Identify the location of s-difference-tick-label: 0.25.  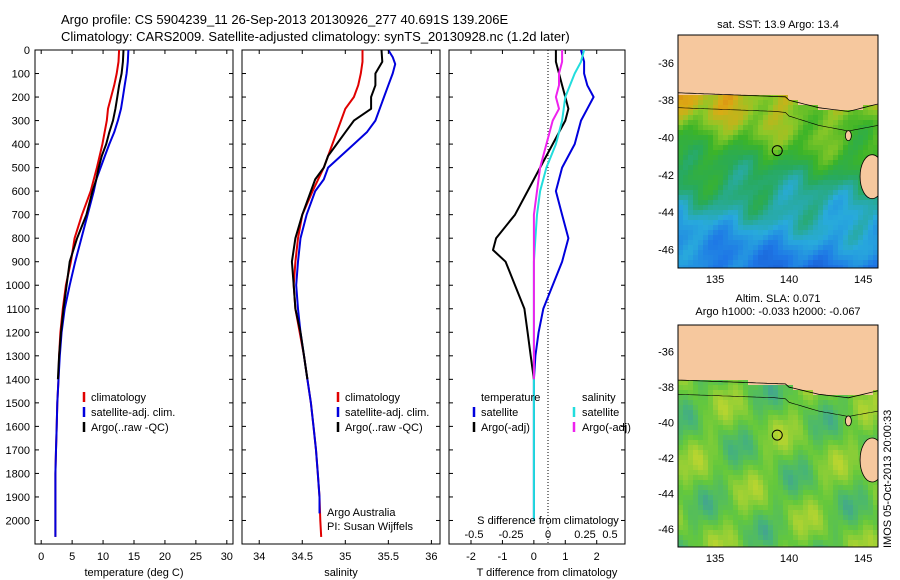
(584, 535).